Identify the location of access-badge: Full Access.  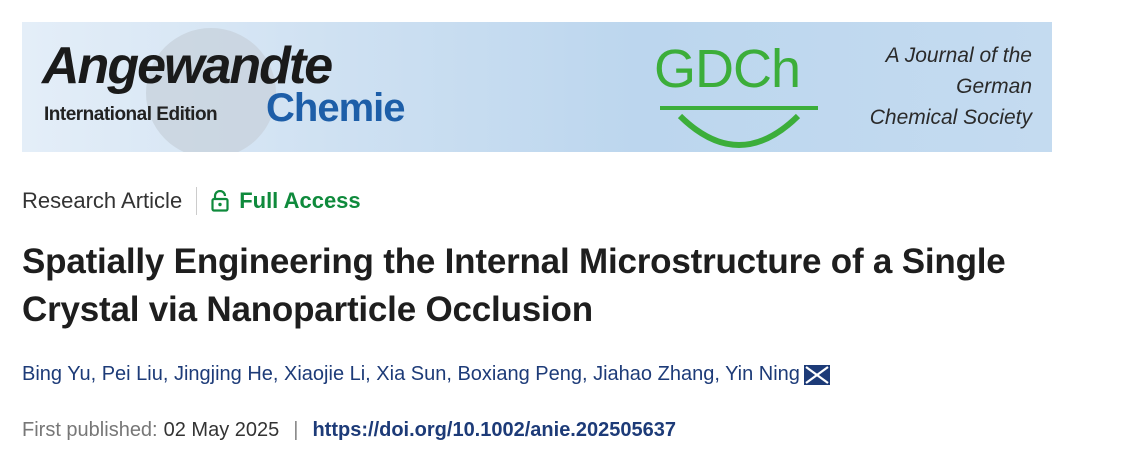
(286, 201).